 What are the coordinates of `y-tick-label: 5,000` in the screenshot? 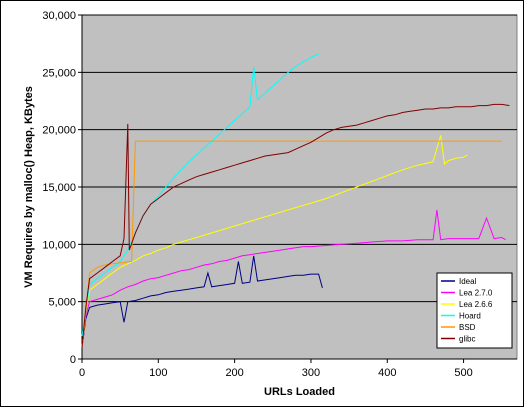 It's located at (62, 303).